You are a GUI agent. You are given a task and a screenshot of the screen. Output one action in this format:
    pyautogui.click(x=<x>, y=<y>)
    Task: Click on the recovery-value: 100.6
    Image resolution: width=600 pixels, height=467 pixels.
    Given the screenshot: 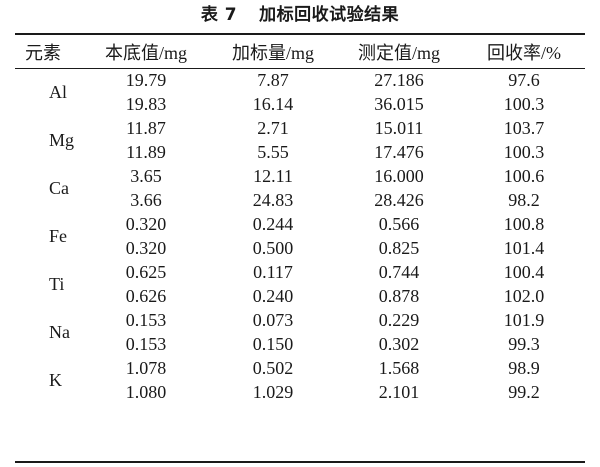 What is the action you would take?
    pyautogui.click(x=524, y=176)
    